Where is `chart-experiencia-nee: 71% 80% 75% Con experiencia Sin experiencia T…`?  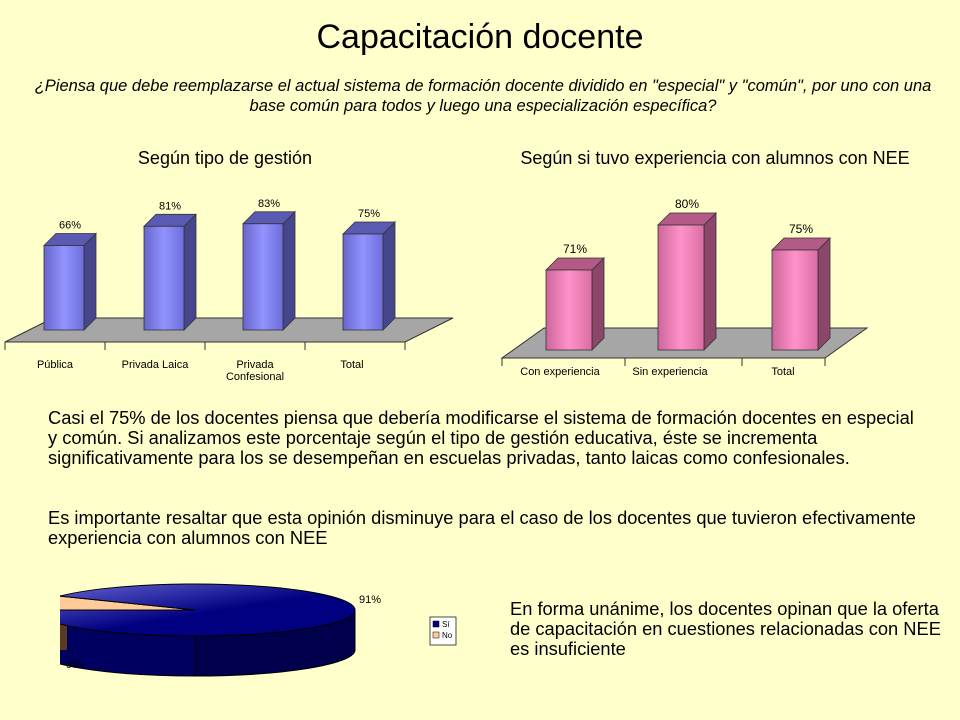 chart-experiencia-nee: 71% 80% 75% Con experiencia Sin experiencia T… is located at coordinates (684, 287).